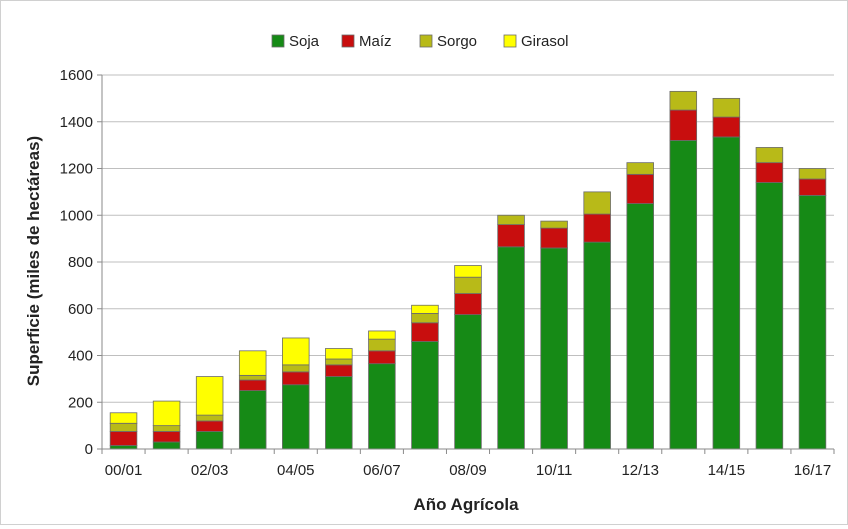 The height and width of the screenshot is (529, 848). What do you see at coordinates (209, 426) in the screenshot?
I see `bar-maíz-02-03` at bounding box center [209, 426].